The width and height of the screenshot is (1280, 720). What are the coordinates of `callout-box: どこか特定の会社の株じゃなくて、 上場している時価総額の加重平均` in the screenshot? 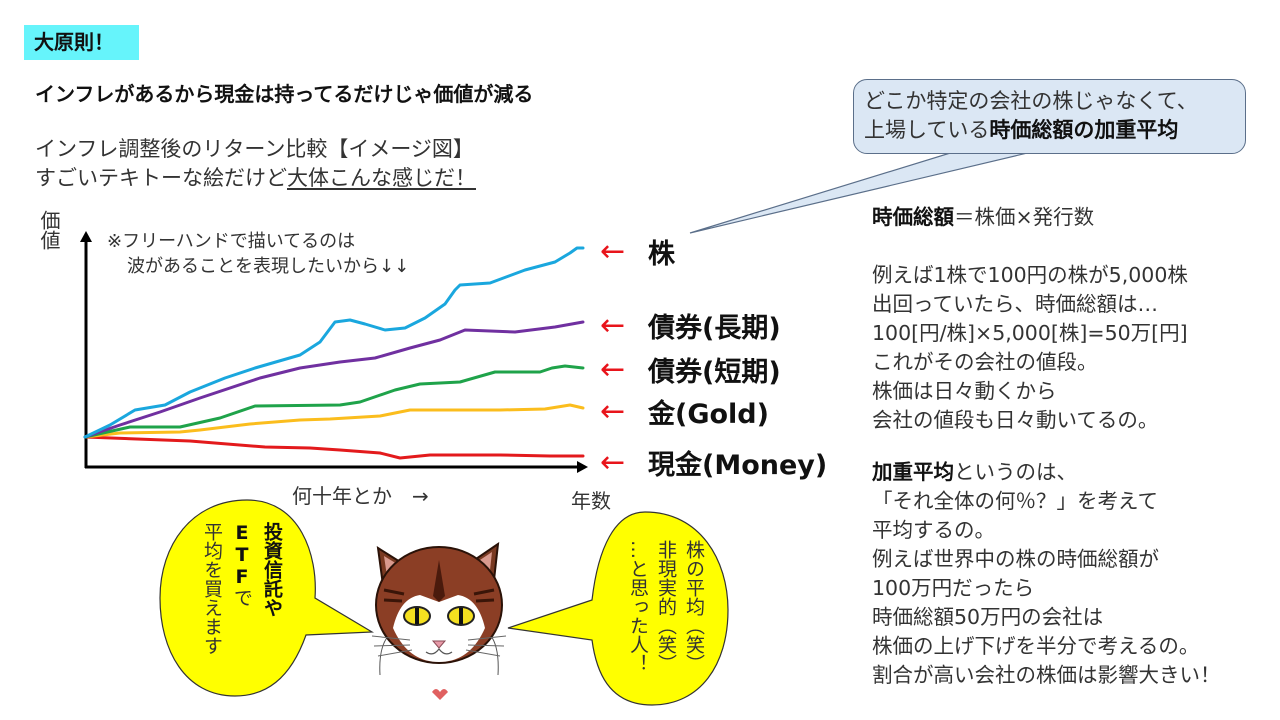 It's located at (1049, 116).